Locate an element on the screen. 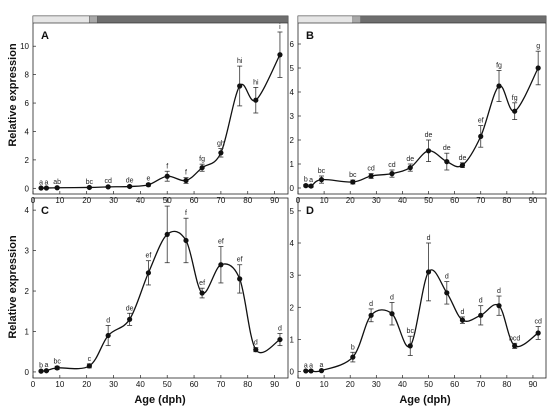 This screenshot has height=408, width=550. y-tick-label: 3 is located at coordinates (27, 251).